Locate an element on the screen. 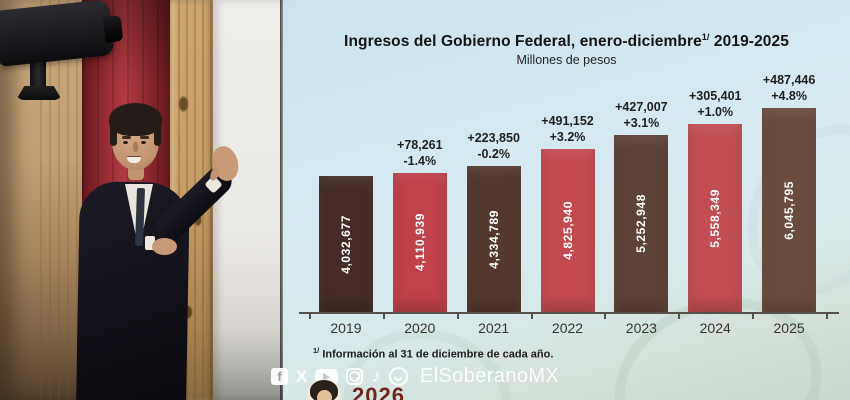 The height and width of the screenshot is (400, 850). chart-column-2019: 4,032,677 is located at coordinates (346, 242).